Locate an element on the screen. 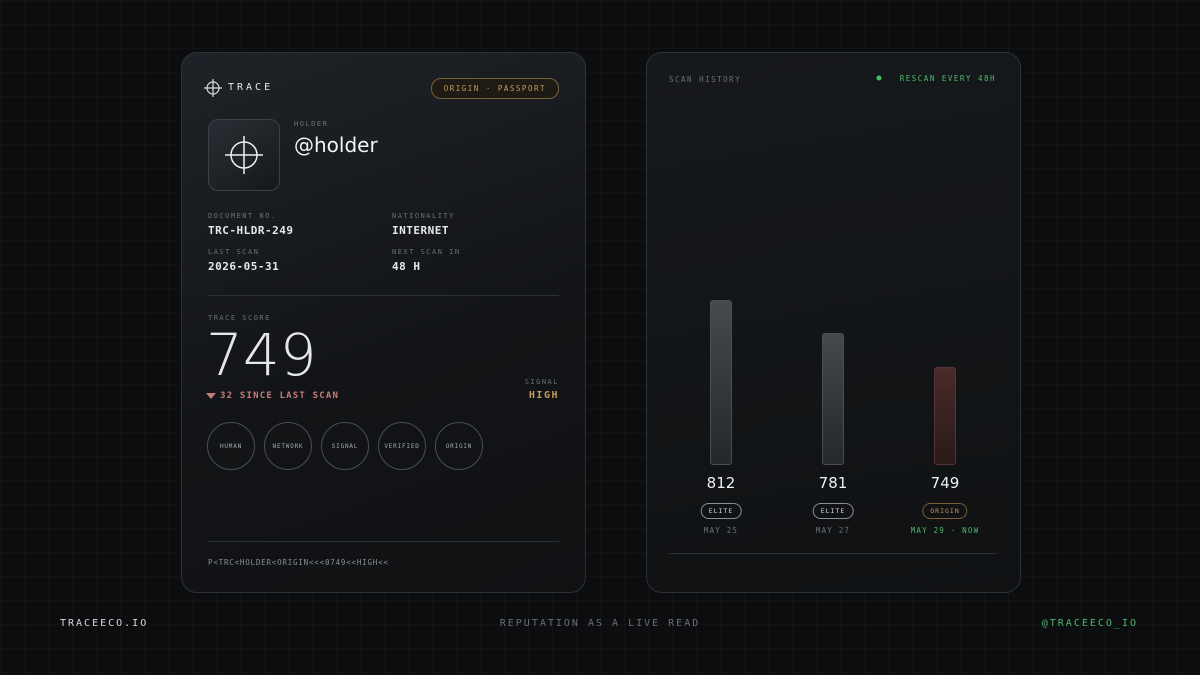  bar-value: 812 is located at coordinates (721, 483).